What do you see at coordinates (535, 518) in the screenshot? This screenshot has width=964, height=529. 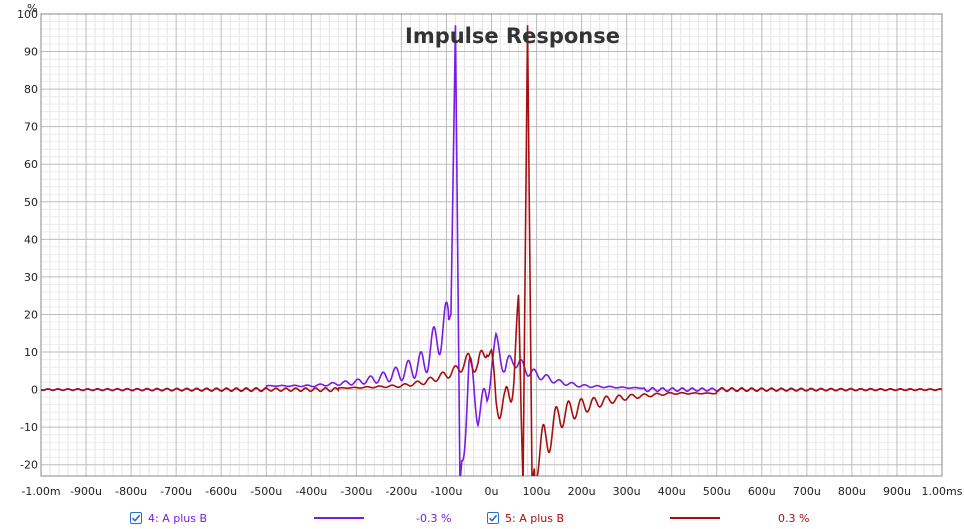 I see `legend-label-series-5: 5: A plus B` at bounding box center [535, 518].